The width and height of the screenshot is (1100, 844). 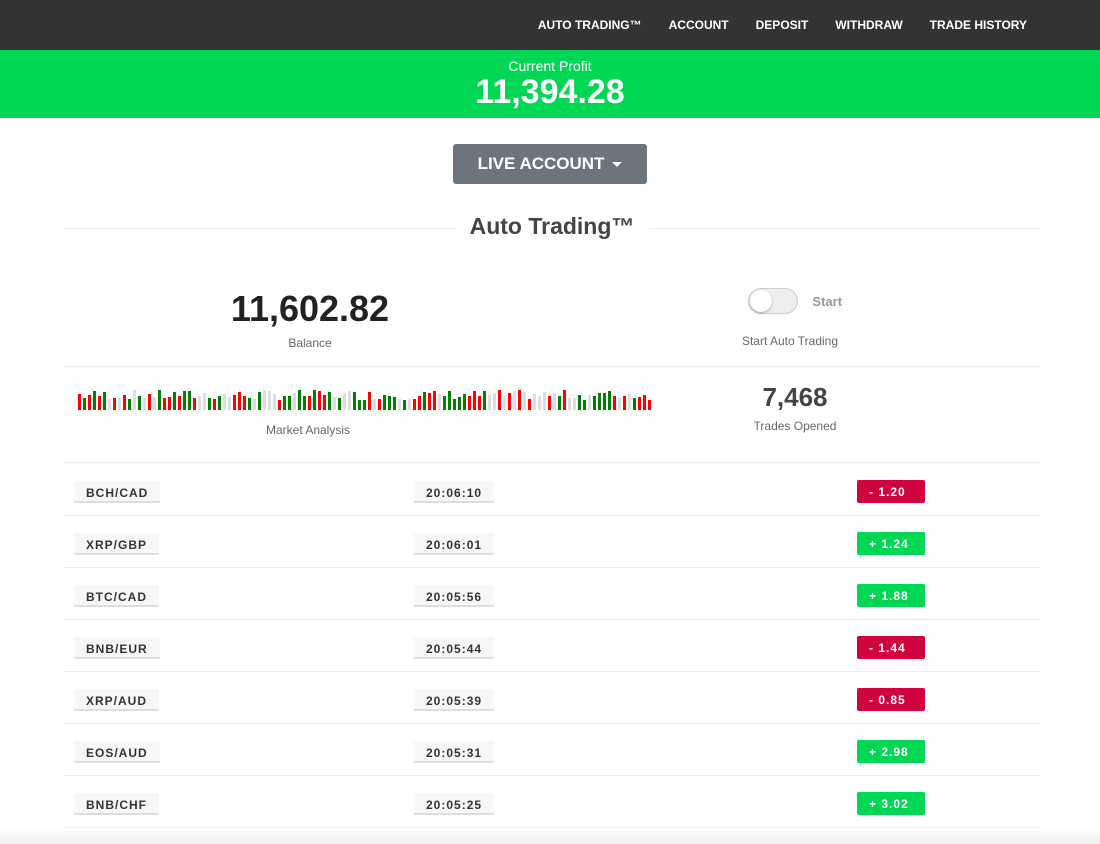 I want to click on change-badge: - 1.20, so click(x=891, y=491).